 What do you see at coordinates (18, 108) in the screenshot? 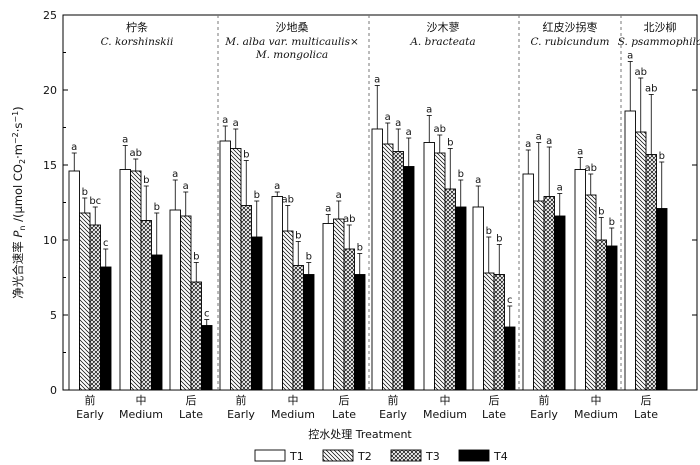
I see `y-axis-title-part: )` at bounding box center [18, 108].